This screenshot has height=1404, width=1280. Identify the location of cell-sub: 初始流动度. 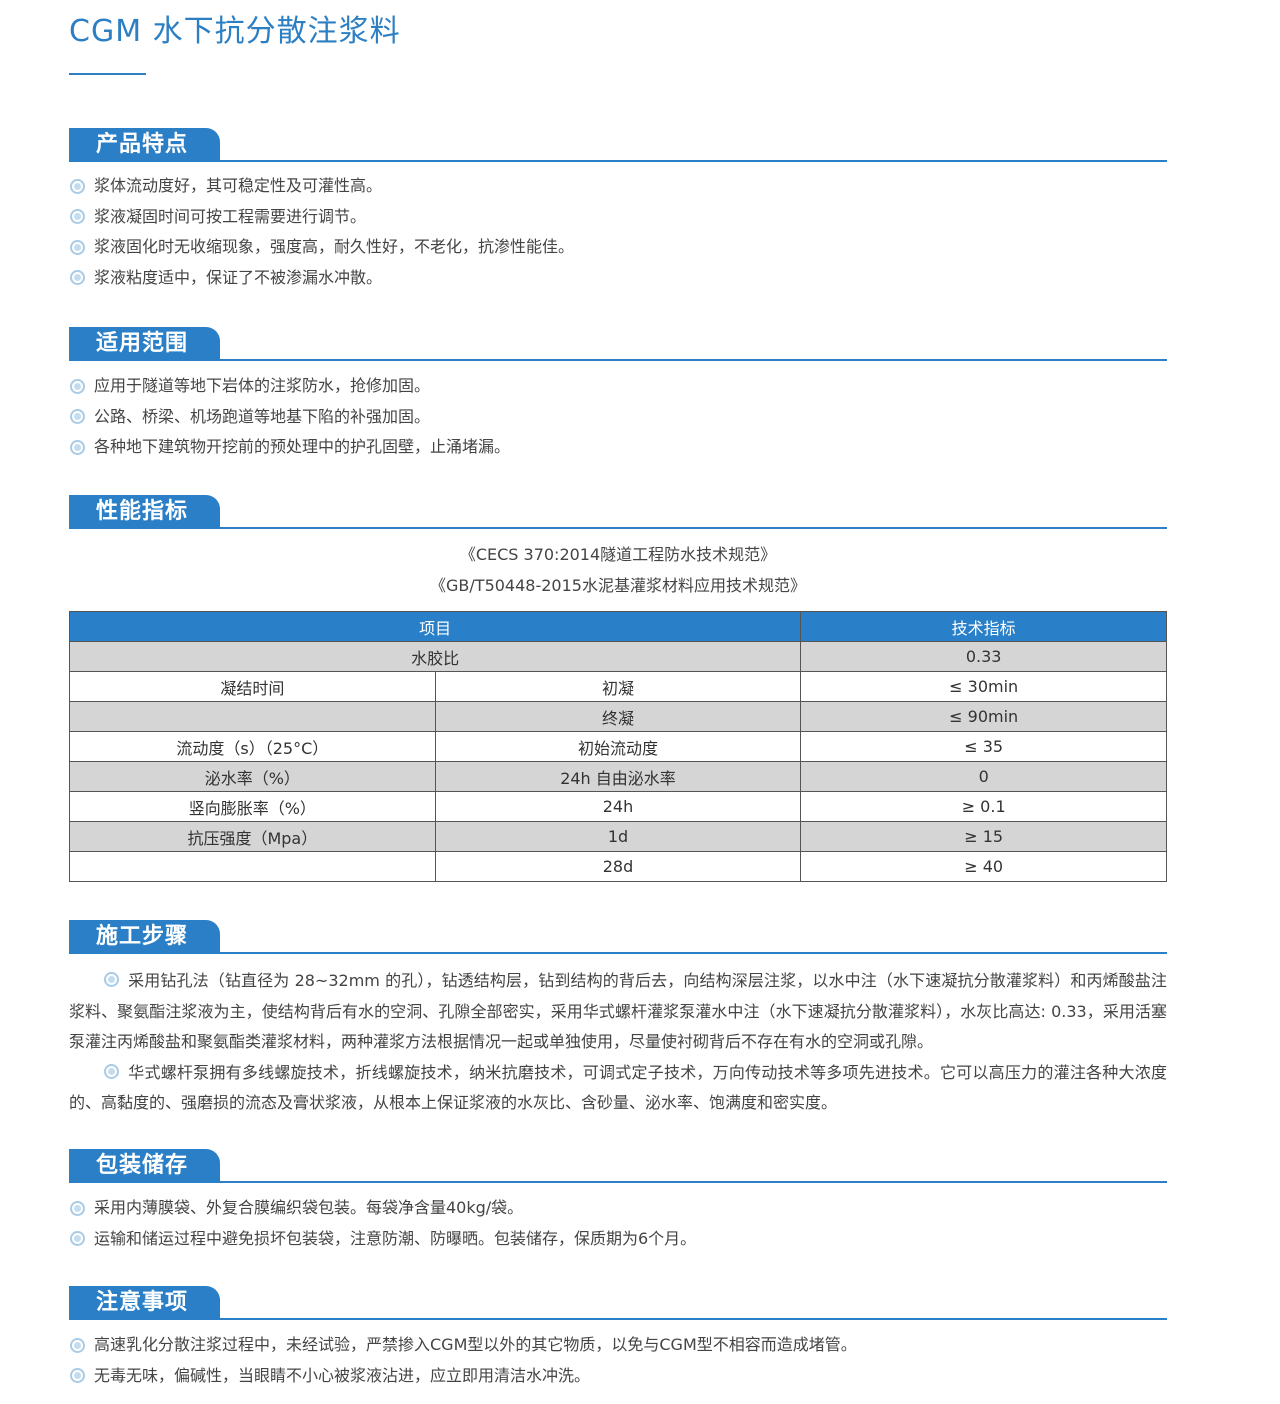
(618, 746).